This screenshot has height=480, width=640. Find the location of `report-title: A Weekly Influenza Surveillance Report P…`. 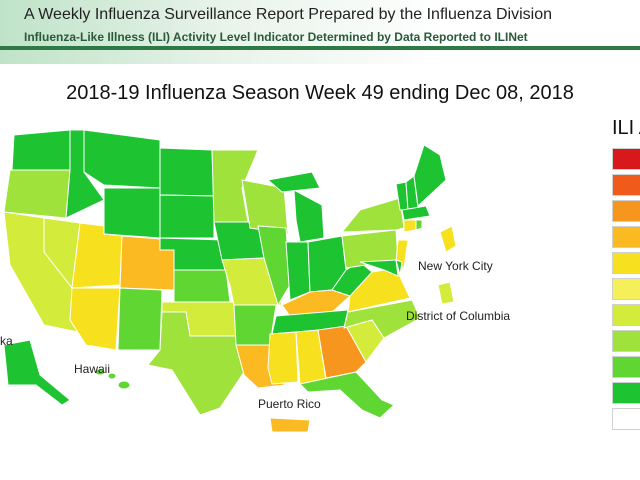

report-title: A Weekly Influenza Surveillance Report P… is located at coordinates (288, 14).